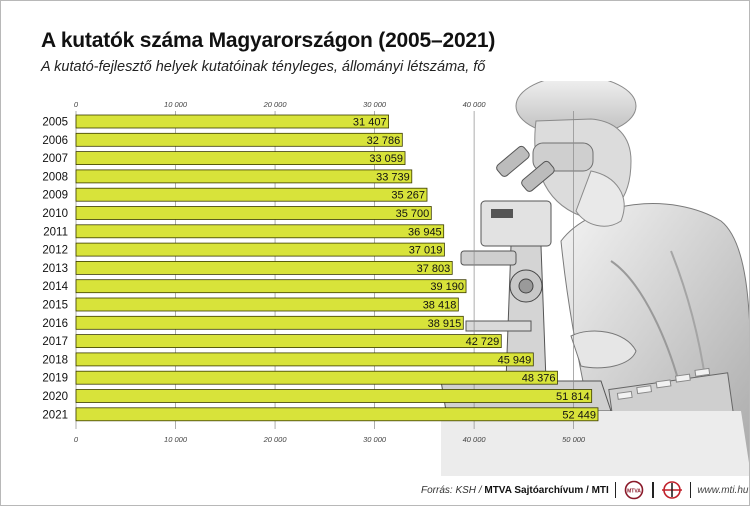 Image resolution: width=750 pixels, height=506 pixels. I want to click on bar-value-label: 45 949, so click(515, 360).